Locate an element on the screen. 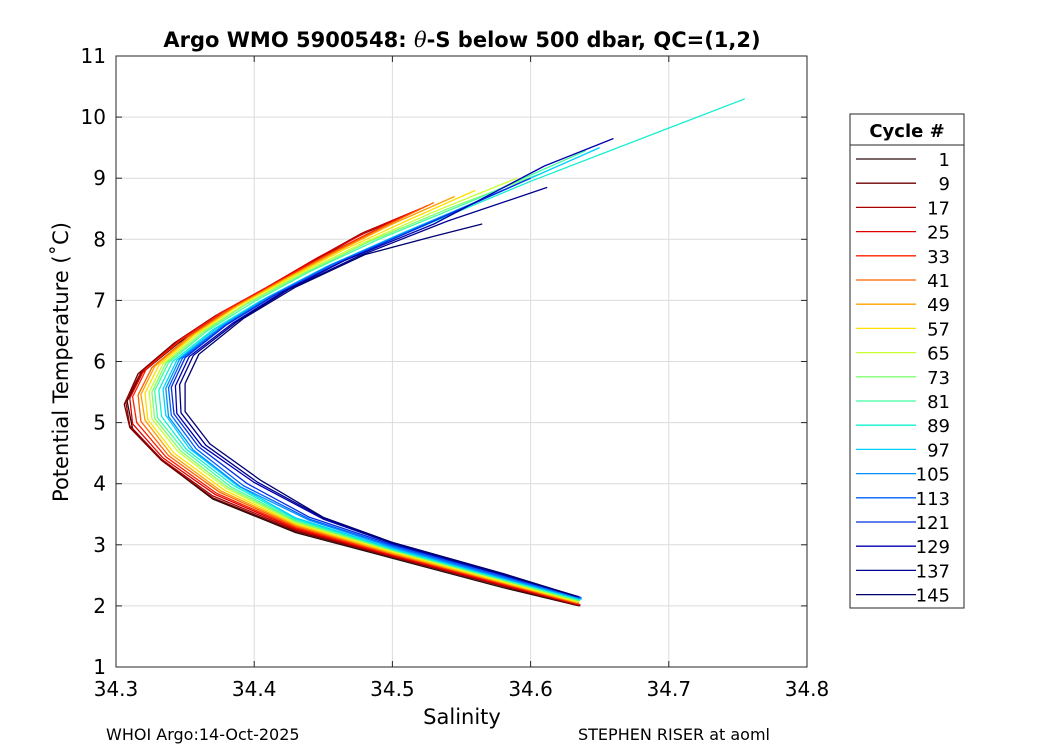 The image size is (1050, 750). y-tick-label: 3 is located at coordinates (99, 545).